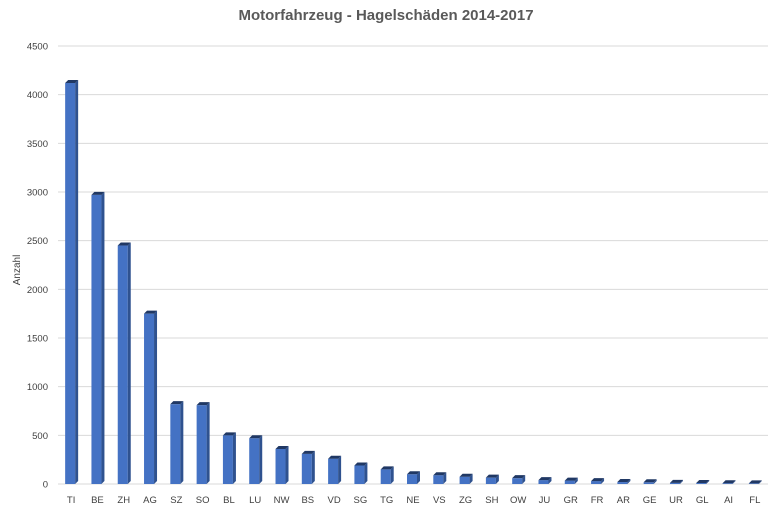  Describe the element at coordinates (37, 95) in the screenshot. I see `y-tick-label: 4000` at that location.